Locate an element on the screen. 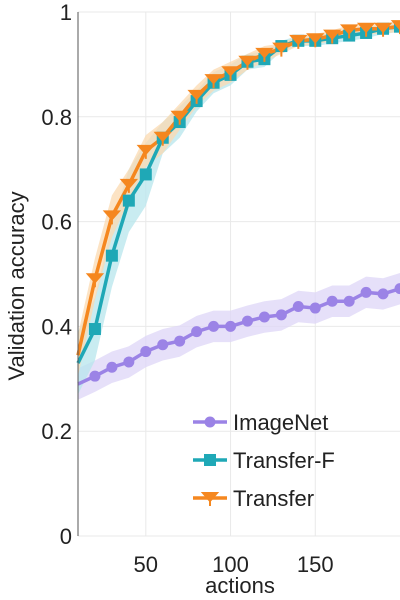 This screenshot has height=600, width=400. legend: ImageNet Transfer-F Transfer is located at coordinates (264, 460).